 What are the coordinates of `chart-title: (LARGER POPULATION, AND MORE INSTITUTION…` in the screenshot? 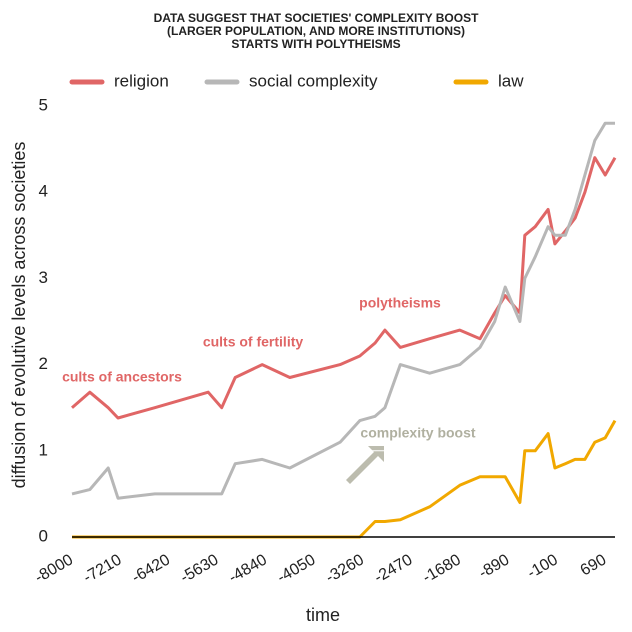 It's located at (316, 31).